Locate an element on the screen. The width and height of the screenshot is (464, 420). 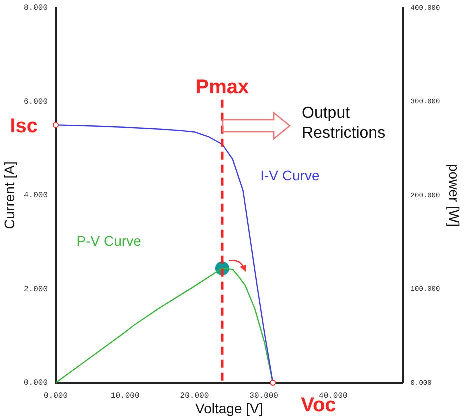
x-axis-title: Voltage [V] is located at coordinates (230, 408).